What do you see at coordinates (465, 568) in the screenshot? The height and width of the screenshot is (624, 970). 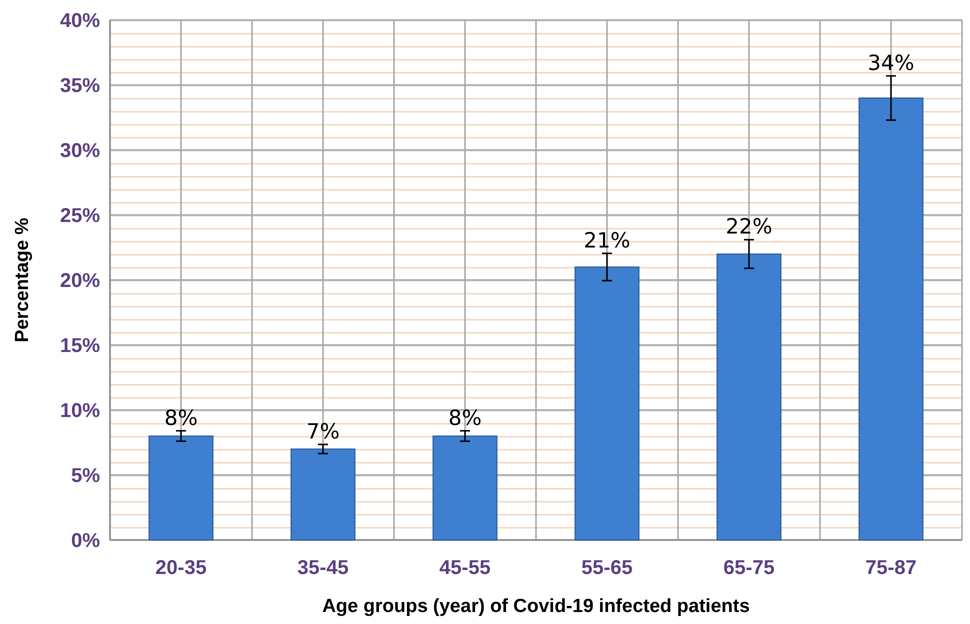 I see `x-tick-label: 45-55` at bounding box center [465, 568].